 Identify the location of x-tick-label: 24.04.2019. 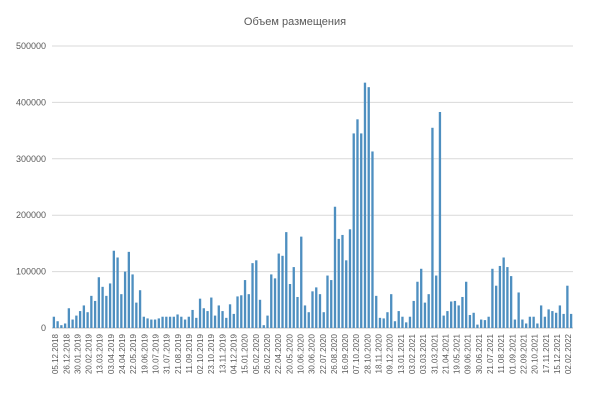
(122, 353).